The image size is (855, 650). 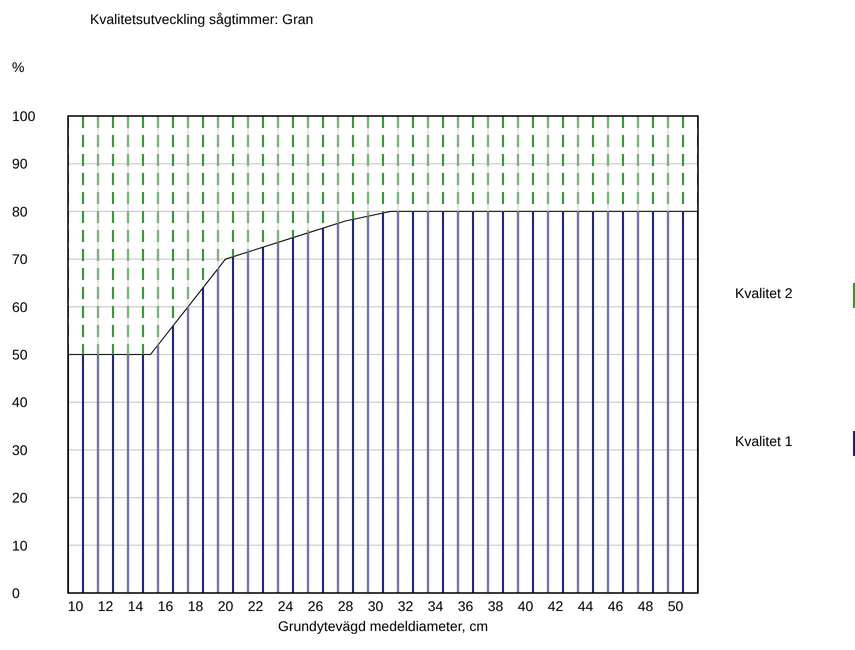 I want to click on x-tick-label: 38, so click(x=496, y=606).